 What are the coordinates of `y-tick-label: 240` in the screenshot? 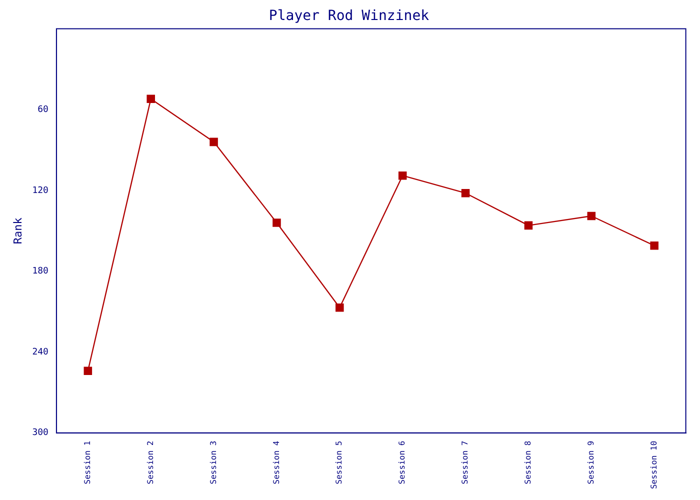 It's located at (40, 352).